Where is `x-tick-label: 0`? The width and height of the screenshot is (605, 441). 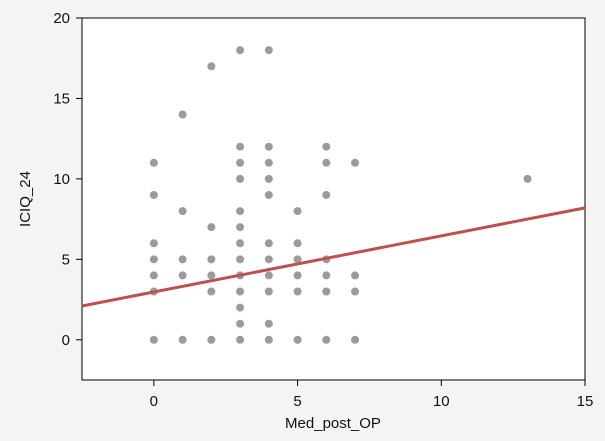 x-tick-label: 0 is located at coordinates (154, 401).